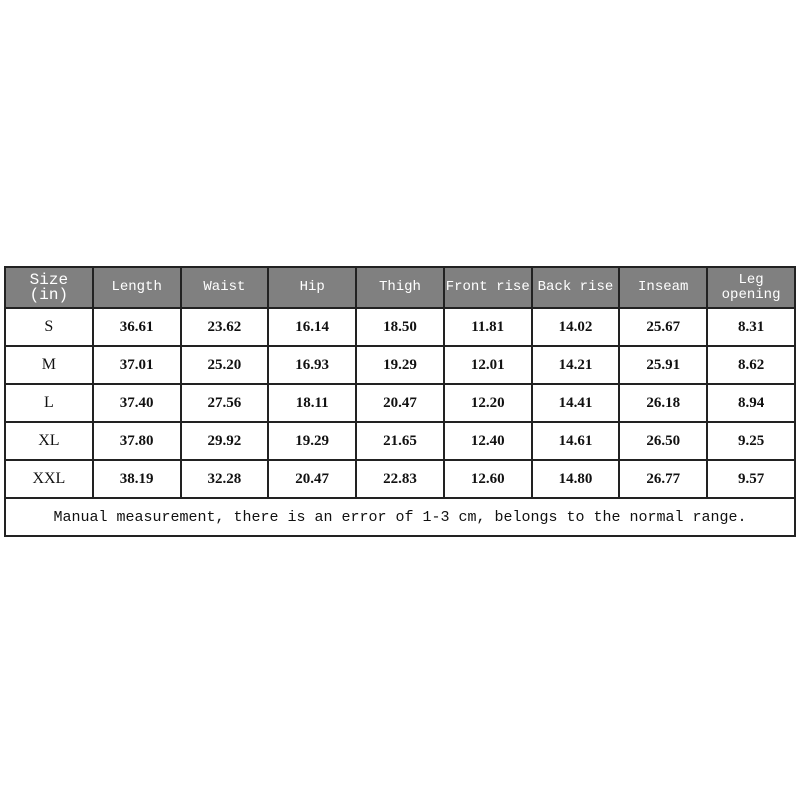  I want to click on header-front-rise: Front rise, so click(487, 287).